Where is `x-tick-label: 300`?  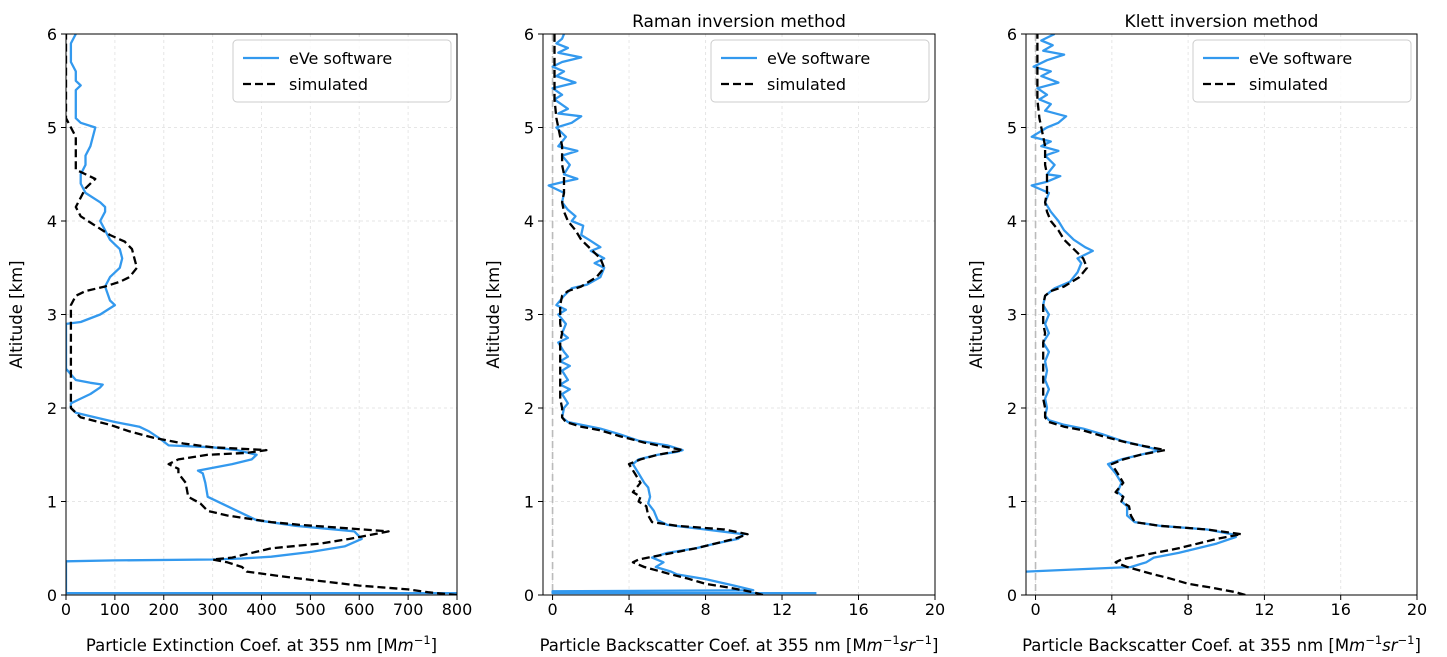
x-tick-label: 300 is located at coordinates (212, 609).